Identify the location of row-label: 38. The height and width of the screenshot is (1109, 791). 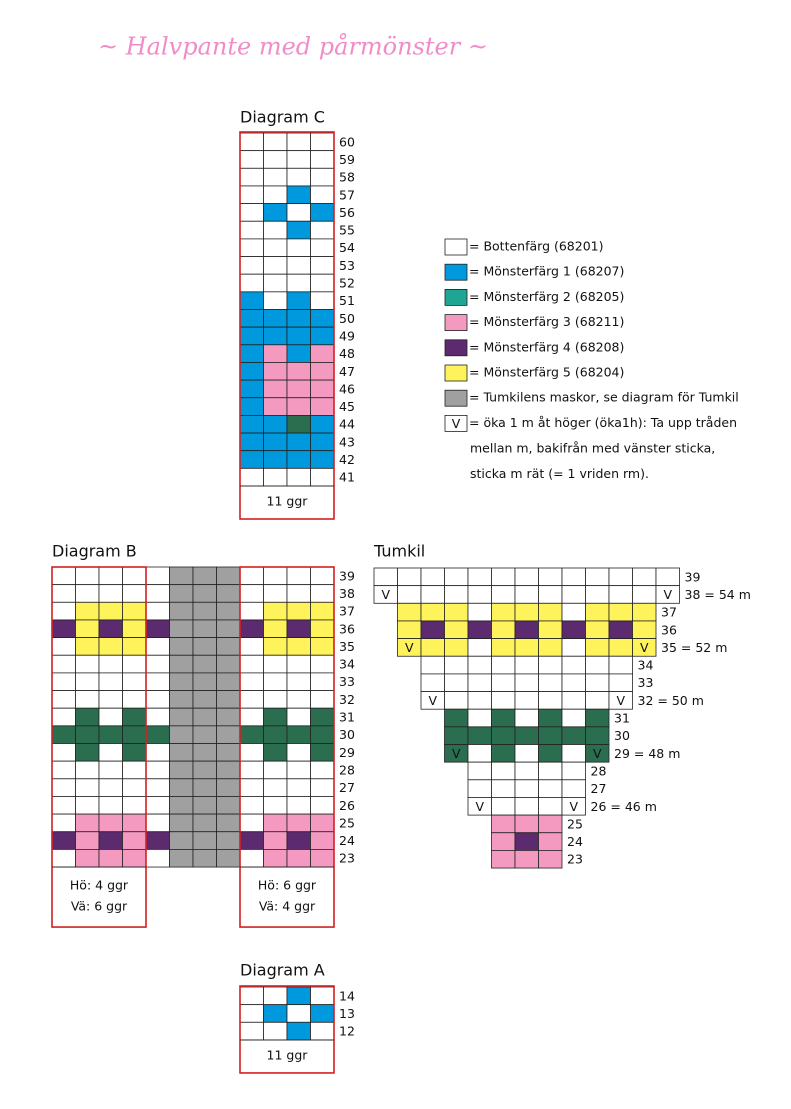
(347, 593).